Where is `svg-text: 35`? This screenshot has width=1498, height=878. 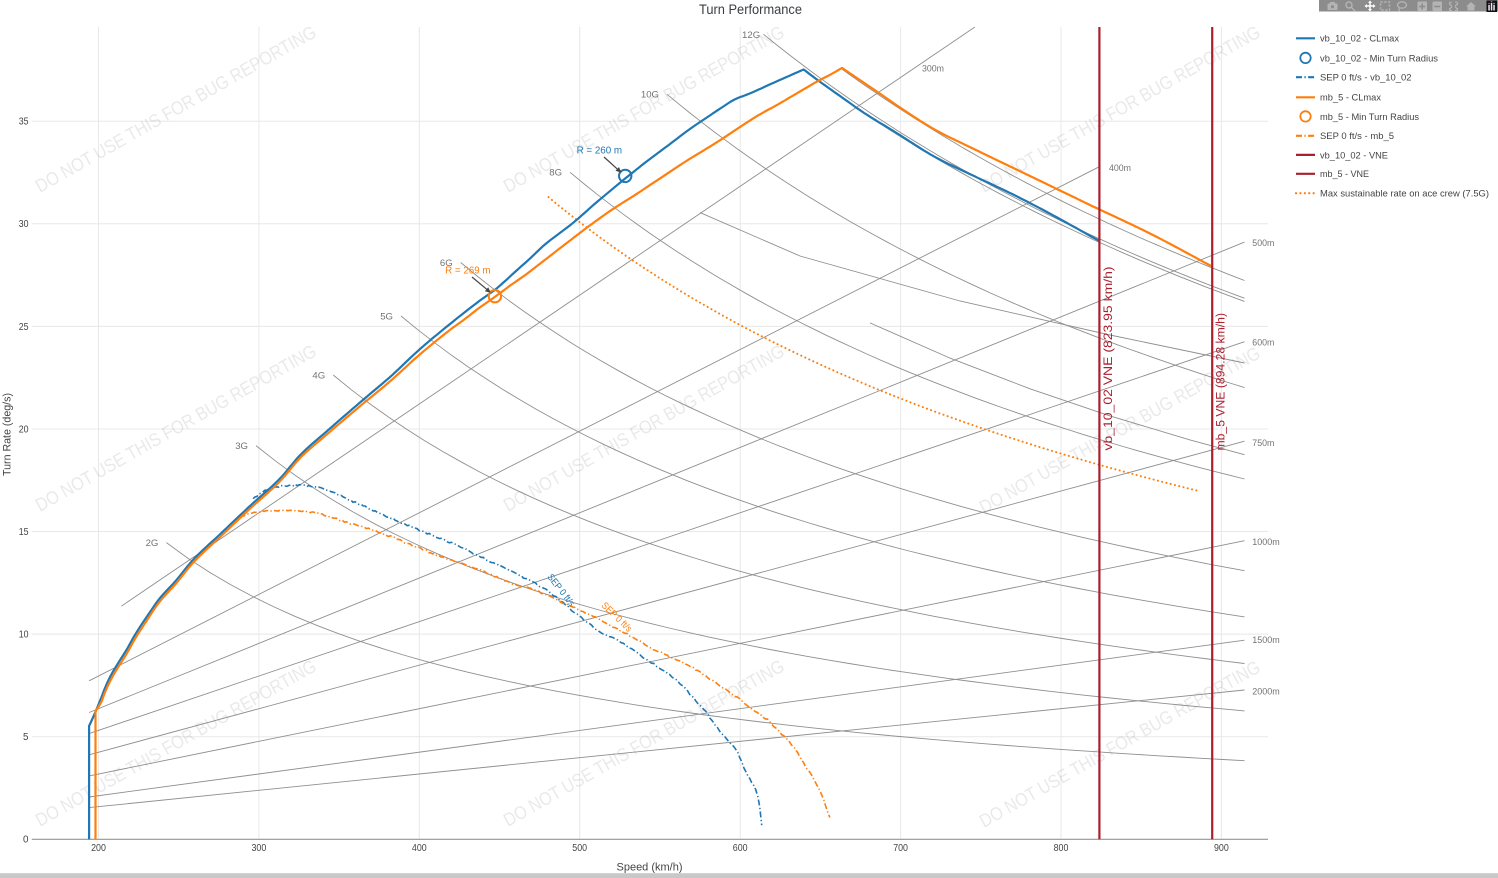
svg-text: 35 is located at coordinates (24, 122).